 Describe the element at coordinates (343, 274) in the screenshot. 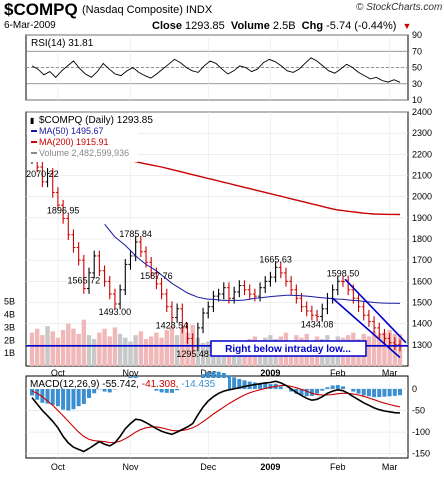

I see `price-label: 1598.50` at that location.